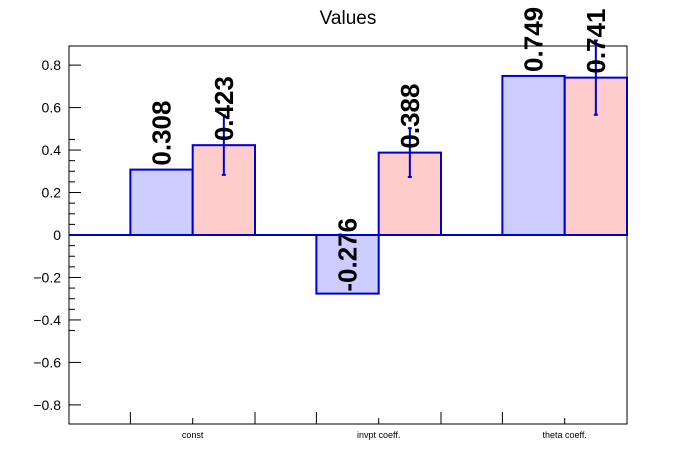  Describe the element at coordinates (162, 133) in the screenshot. I see `data-label: 0.308` at that location.